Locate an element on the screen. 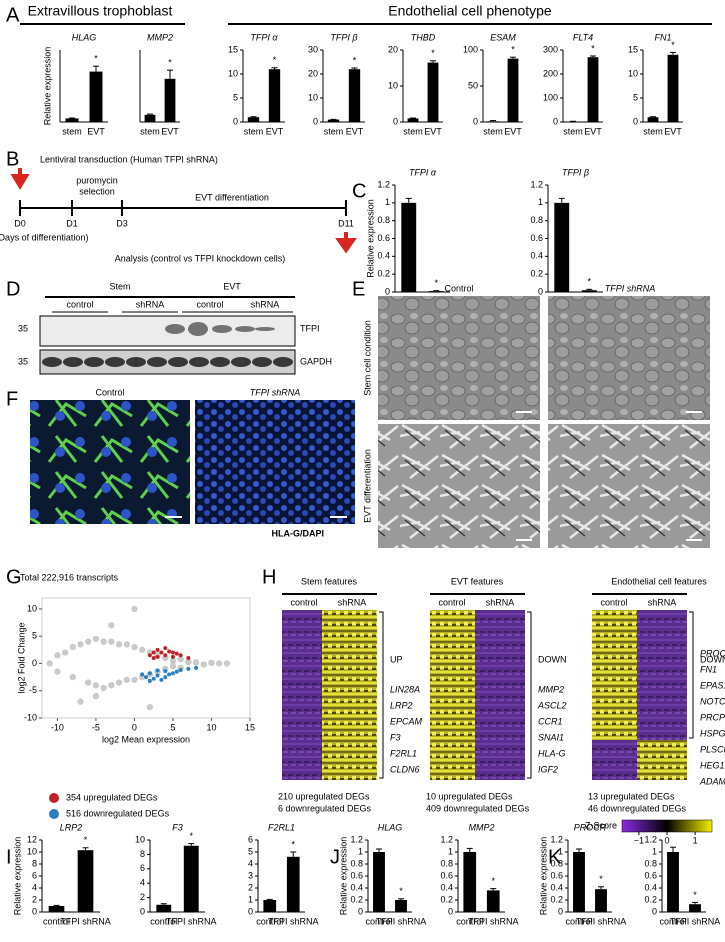  group-label: Stem is located at coordinates (119, 286).